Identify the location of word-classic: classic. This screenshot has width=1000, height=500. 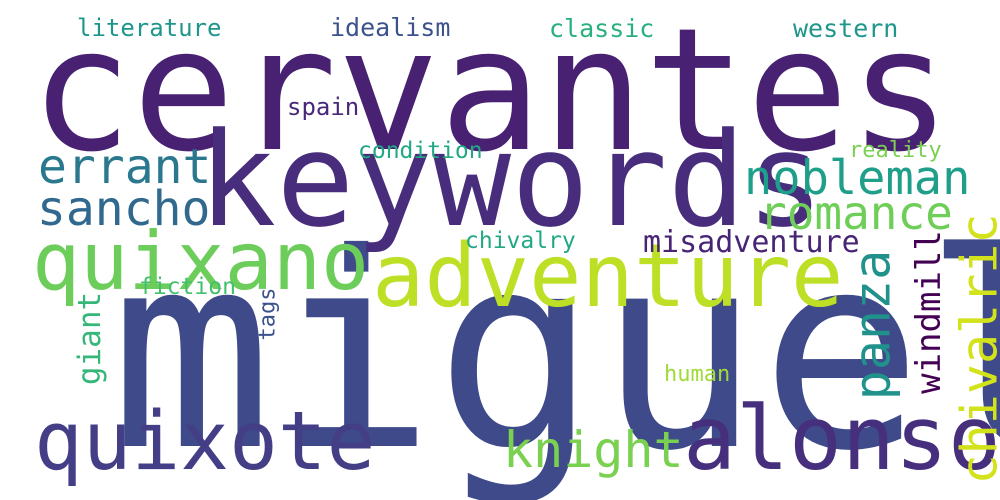
(602, 28).